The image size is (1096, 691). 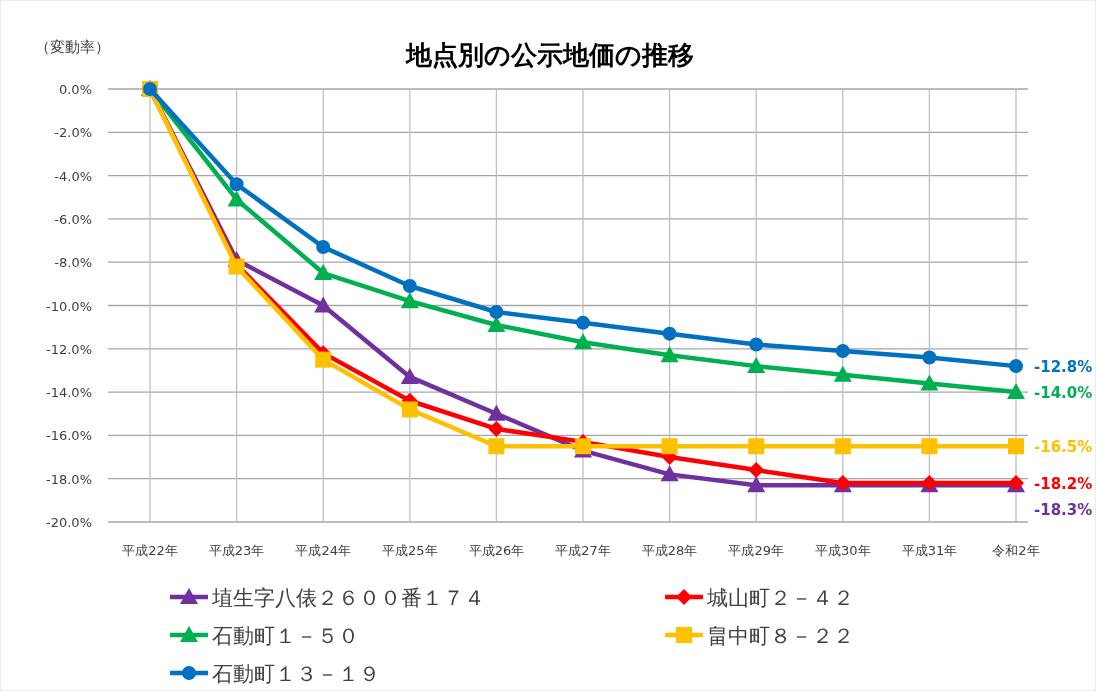 What do you see at coordinates (780, 636) in the screenshot?
I see `legend-label: 畠中町８－２２` at bounding box center [780, 636].